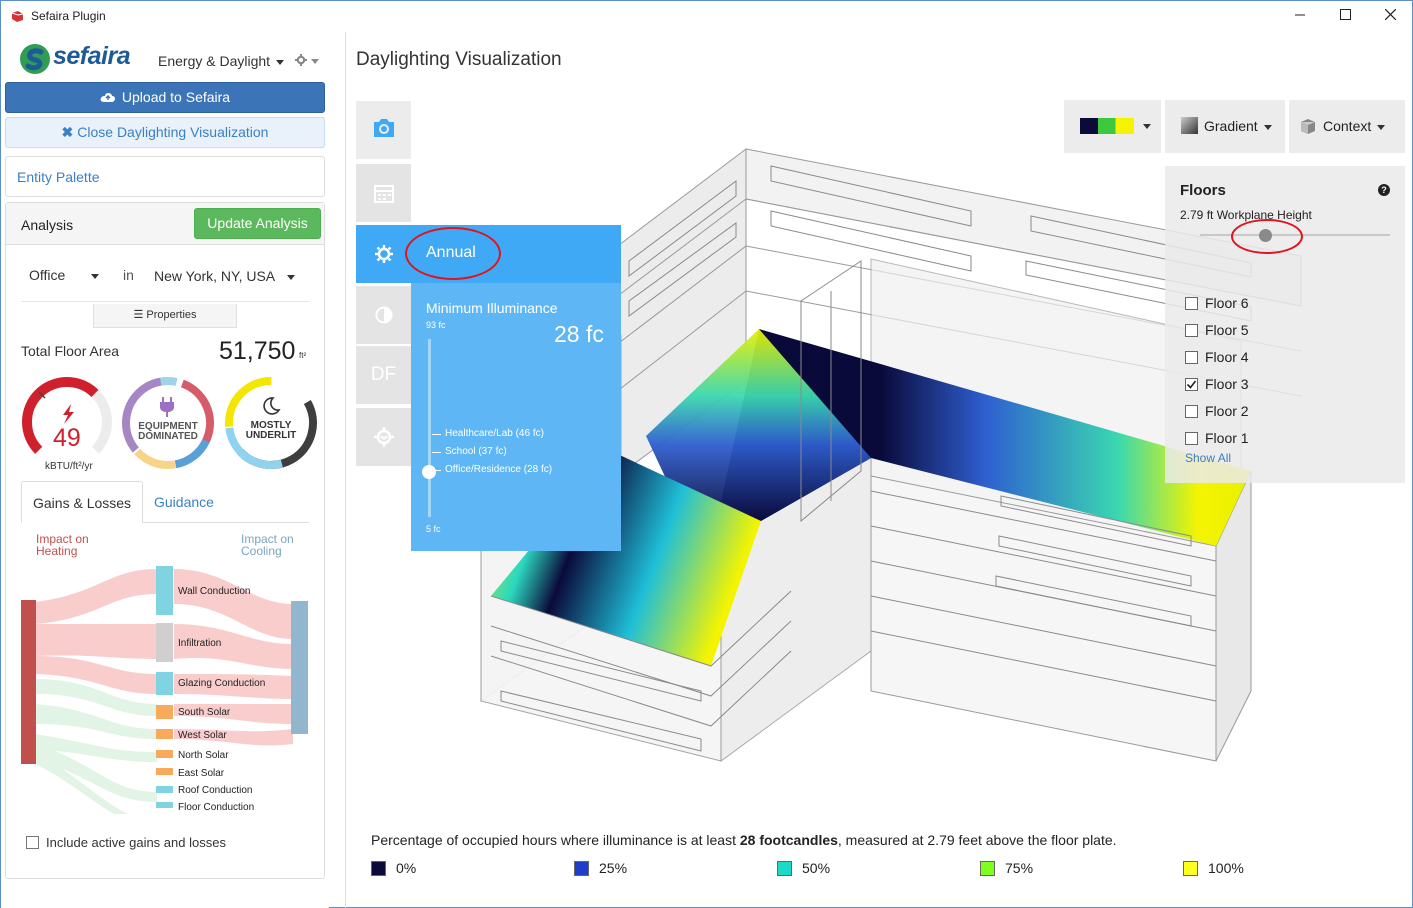 The width and height of the screenshot is (1413, 908). What do you see at coordinates (788, 840) in the screenshot?
I see `caption-threshold: 28 footcandles` at bounding box center [788, 840].